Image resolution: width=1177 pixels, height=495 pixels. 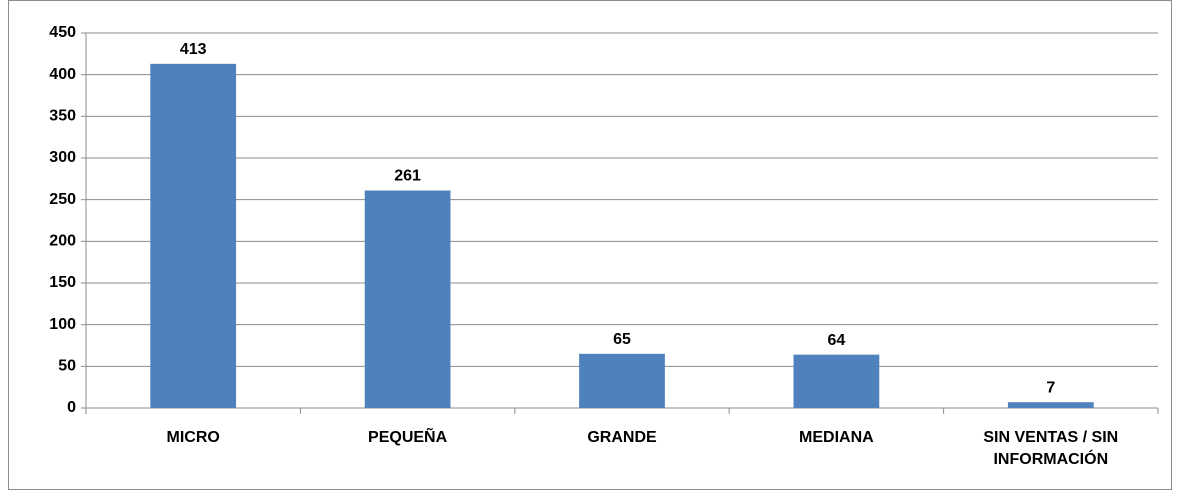 I want to click on y-tick-label: 200, so click(x=62, y=241).